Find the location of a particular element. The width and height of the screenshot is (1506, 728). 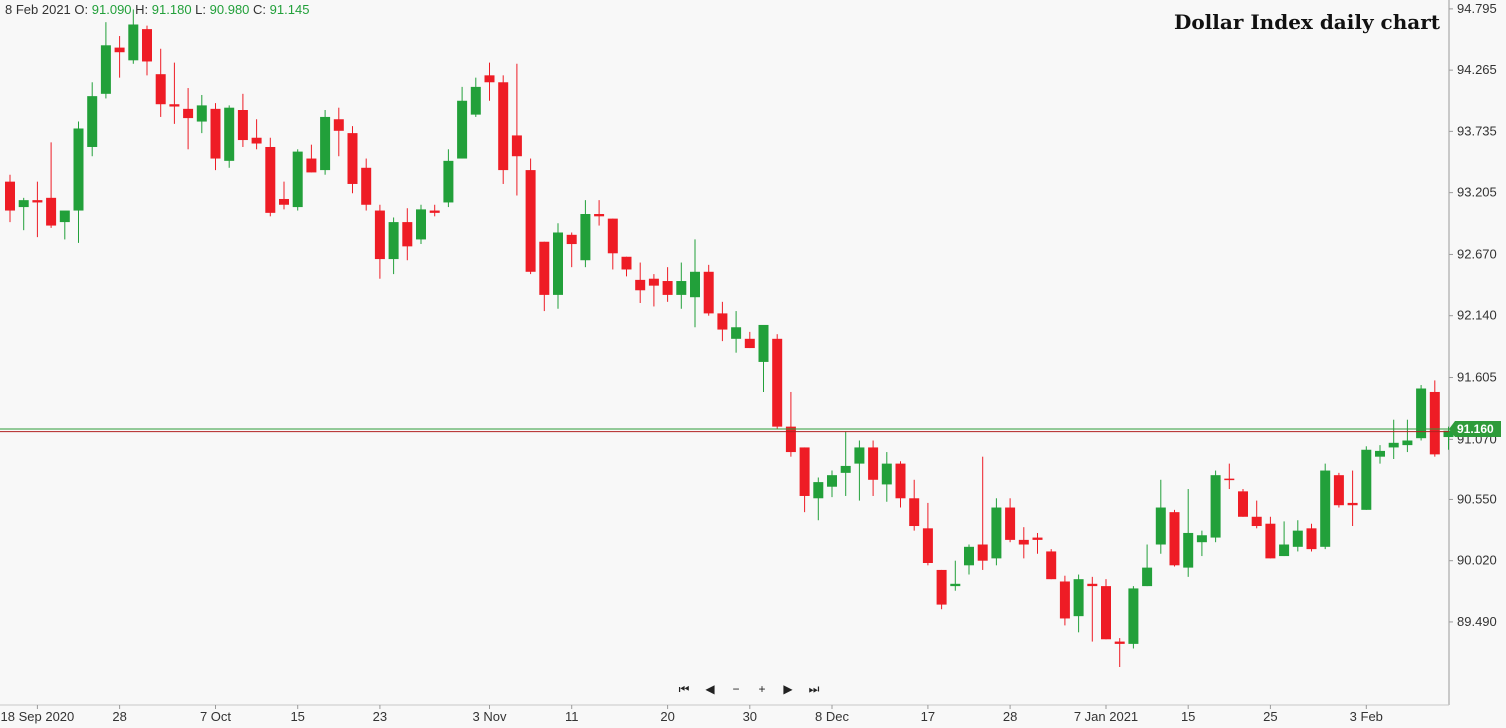

ohlc-low-label: L: is located at coordinates (201, 9).